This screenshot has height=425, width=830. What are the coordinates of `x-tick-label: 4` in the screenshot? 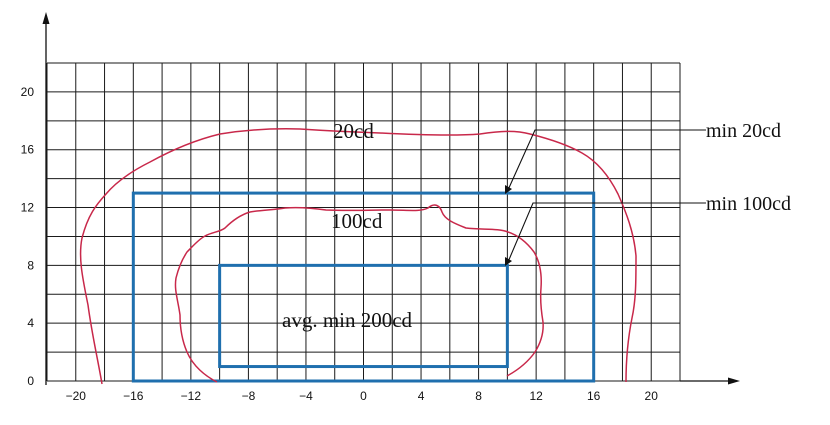 It's located at (421, 396).